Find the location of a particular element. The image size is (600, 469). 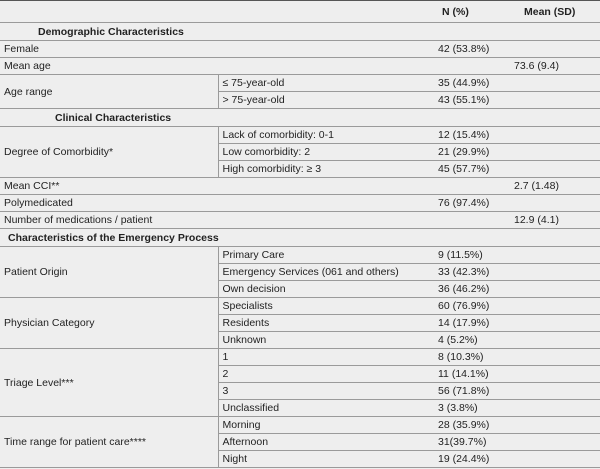

n-cell: 11 (14.1%) is located at coordinates (460, 374).